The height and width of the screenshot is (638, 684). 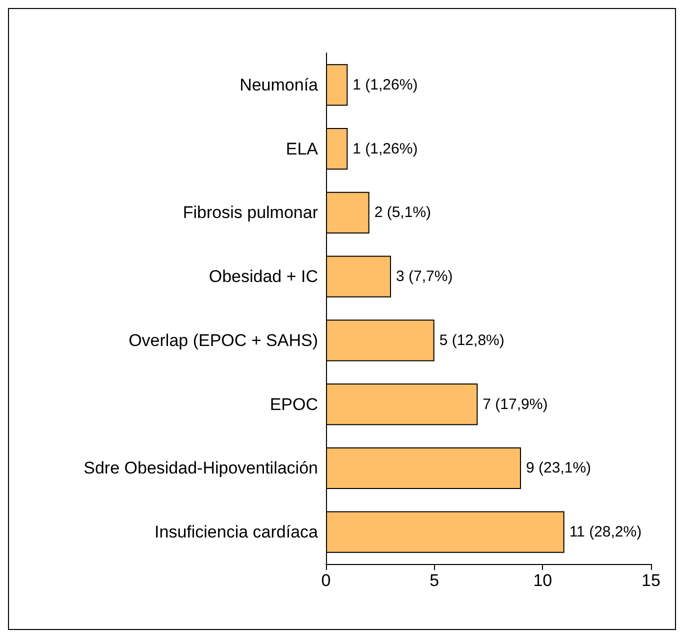 I want to click on y-tick-label: Fibrosis pulmonar, so click(x=250, y=212).